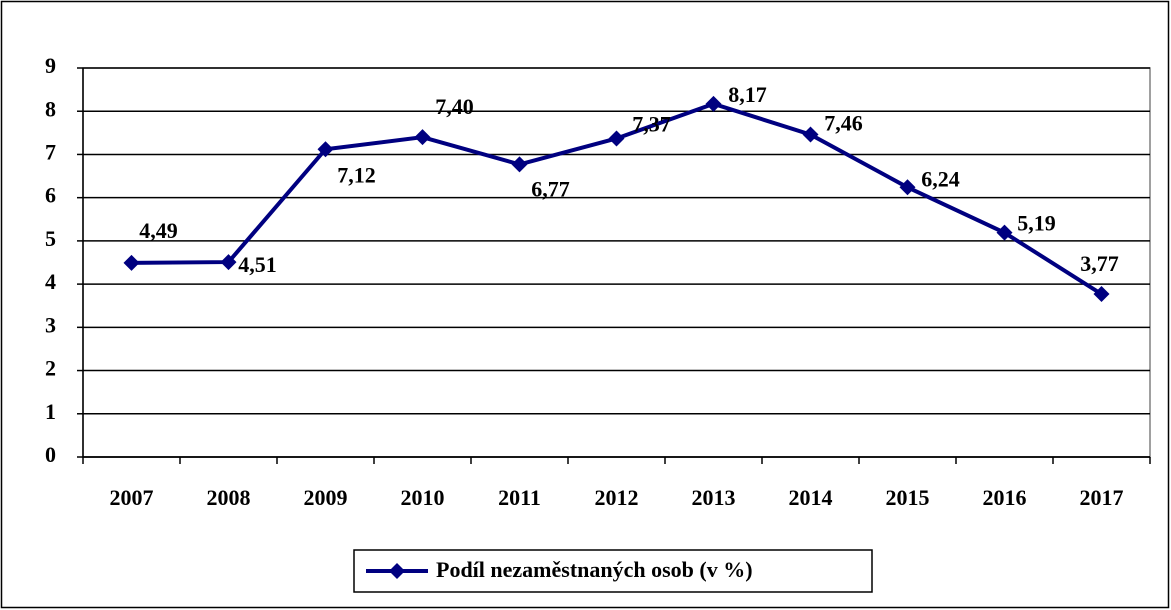 This screenshot has height=610, width=1171. I want to click on legend-box, so click(613, 571).